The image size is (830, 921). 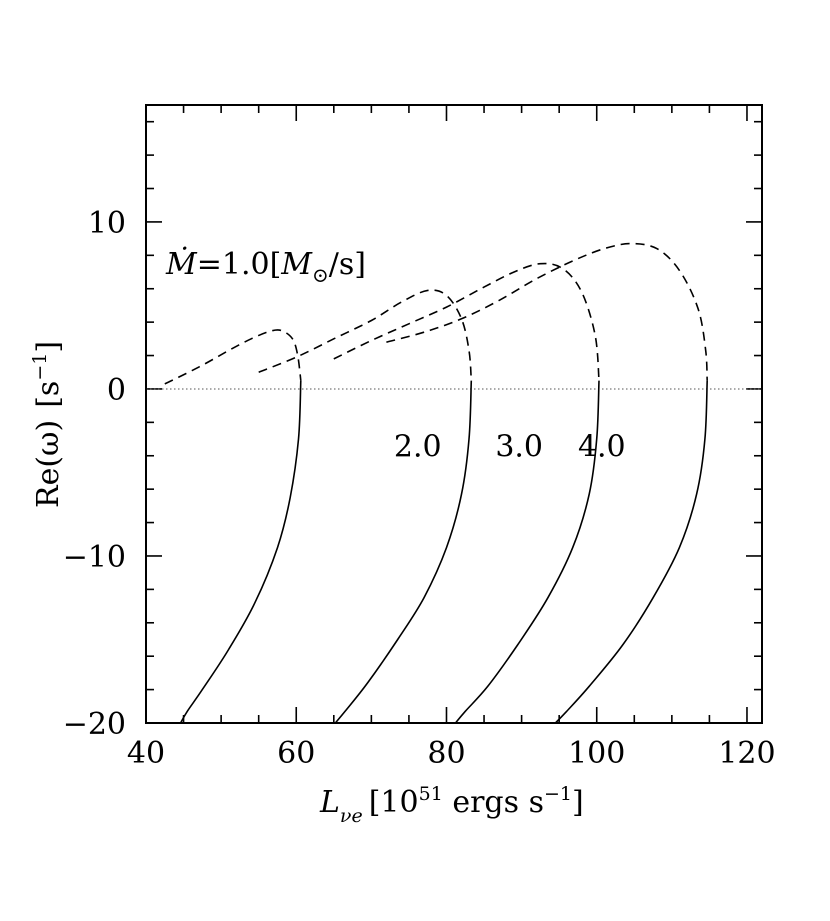 What do you see at coordinates (351, 816) in the screenshot?
I see `x-axis-subscript: νe` at bounding box center [351, 816].